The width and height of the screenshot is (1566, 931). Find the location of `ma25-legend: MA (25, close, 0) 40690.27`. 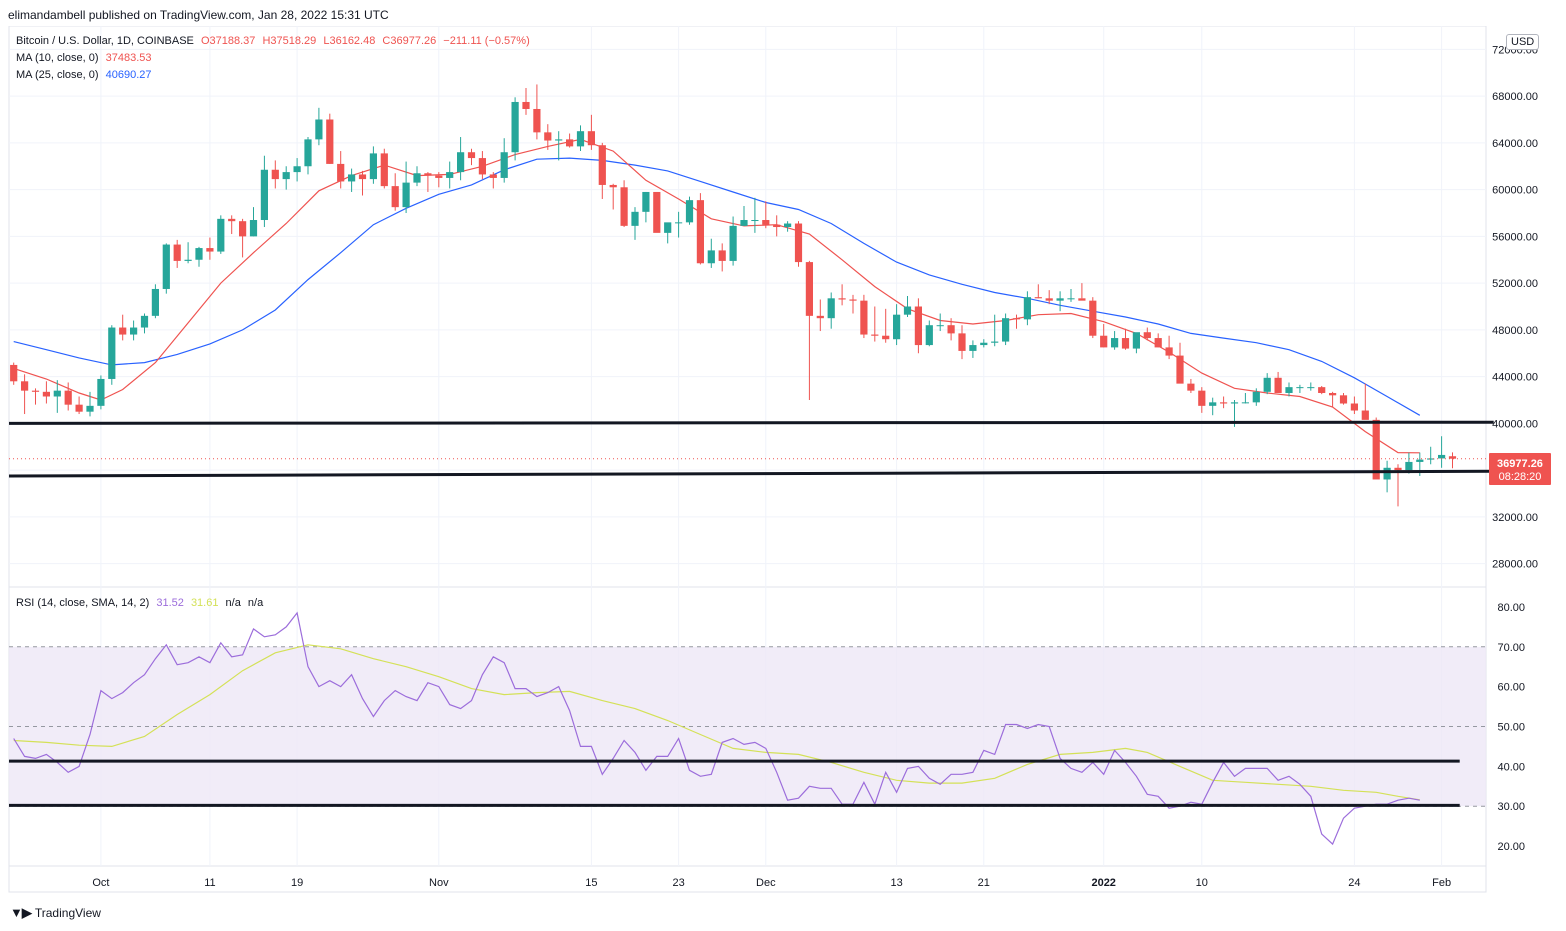

ma25-legend: MA (25, close, 0) 40690.27 is located at coordinates (84, 75).